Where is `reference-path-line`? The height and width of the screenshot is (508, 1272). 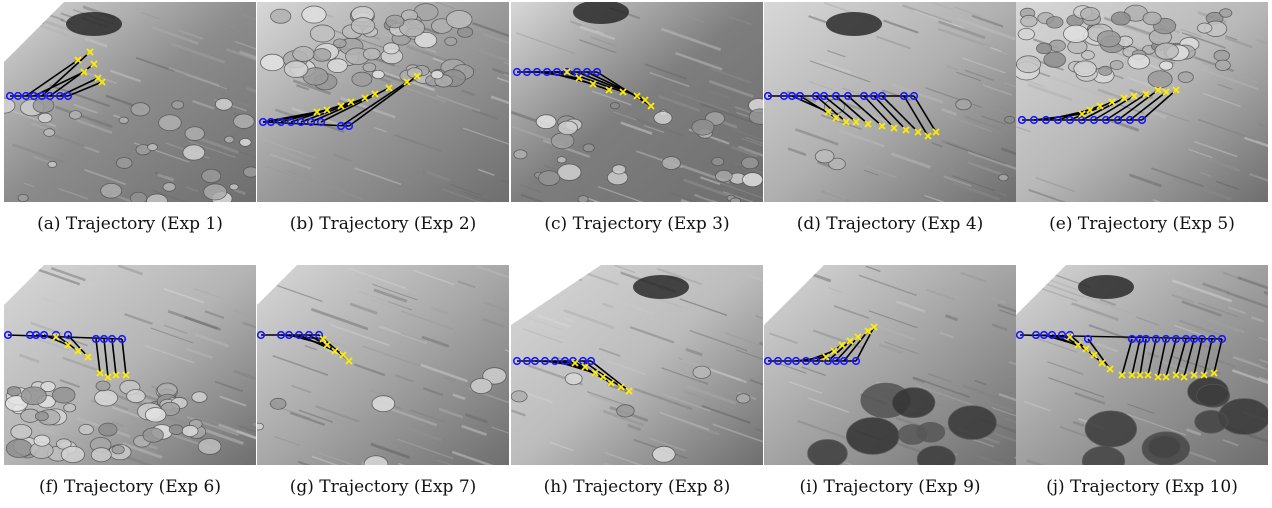 reference-path-line is located at coordinates (1121, 337).